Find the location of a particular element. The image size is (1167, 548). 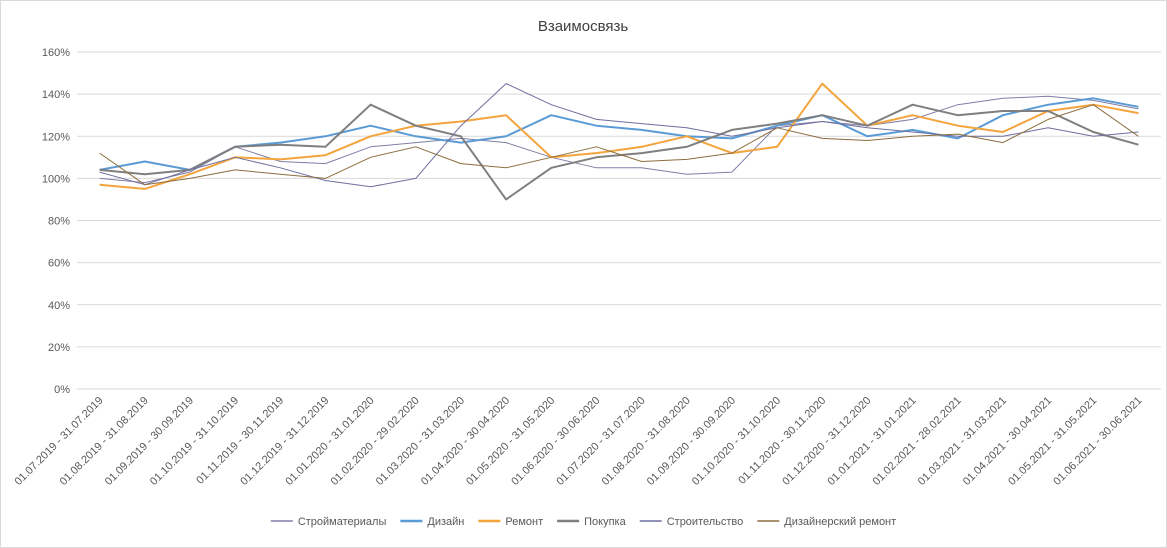

x-tick-label: 01.07.2020 - 31.07.2020 is located at coordinates (600, 441).